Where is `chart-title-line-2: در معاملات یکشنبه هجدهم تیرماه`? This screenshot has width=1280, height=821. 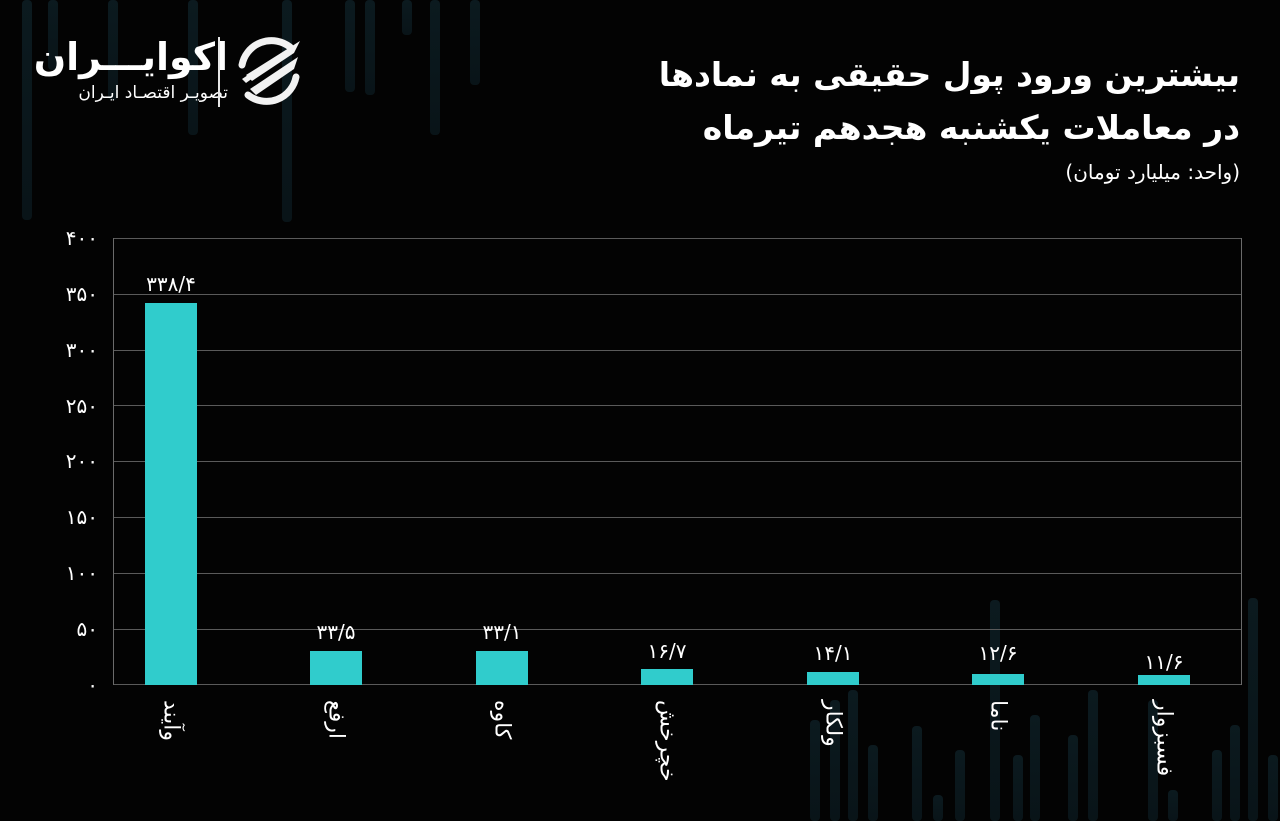 chart-title-line-2: در معاملات یکشنبه هجدهم تیرماه is located at coordinates (971, 127).